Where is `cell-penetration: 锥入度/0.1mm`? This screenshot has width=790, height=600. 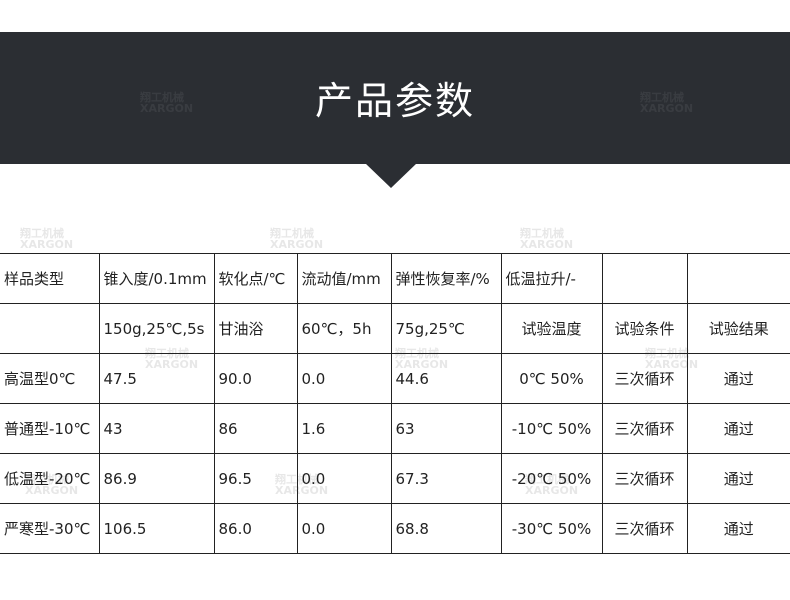 cell-penetration: 锥入度/0.1mm is located at coordinates (156, 278).